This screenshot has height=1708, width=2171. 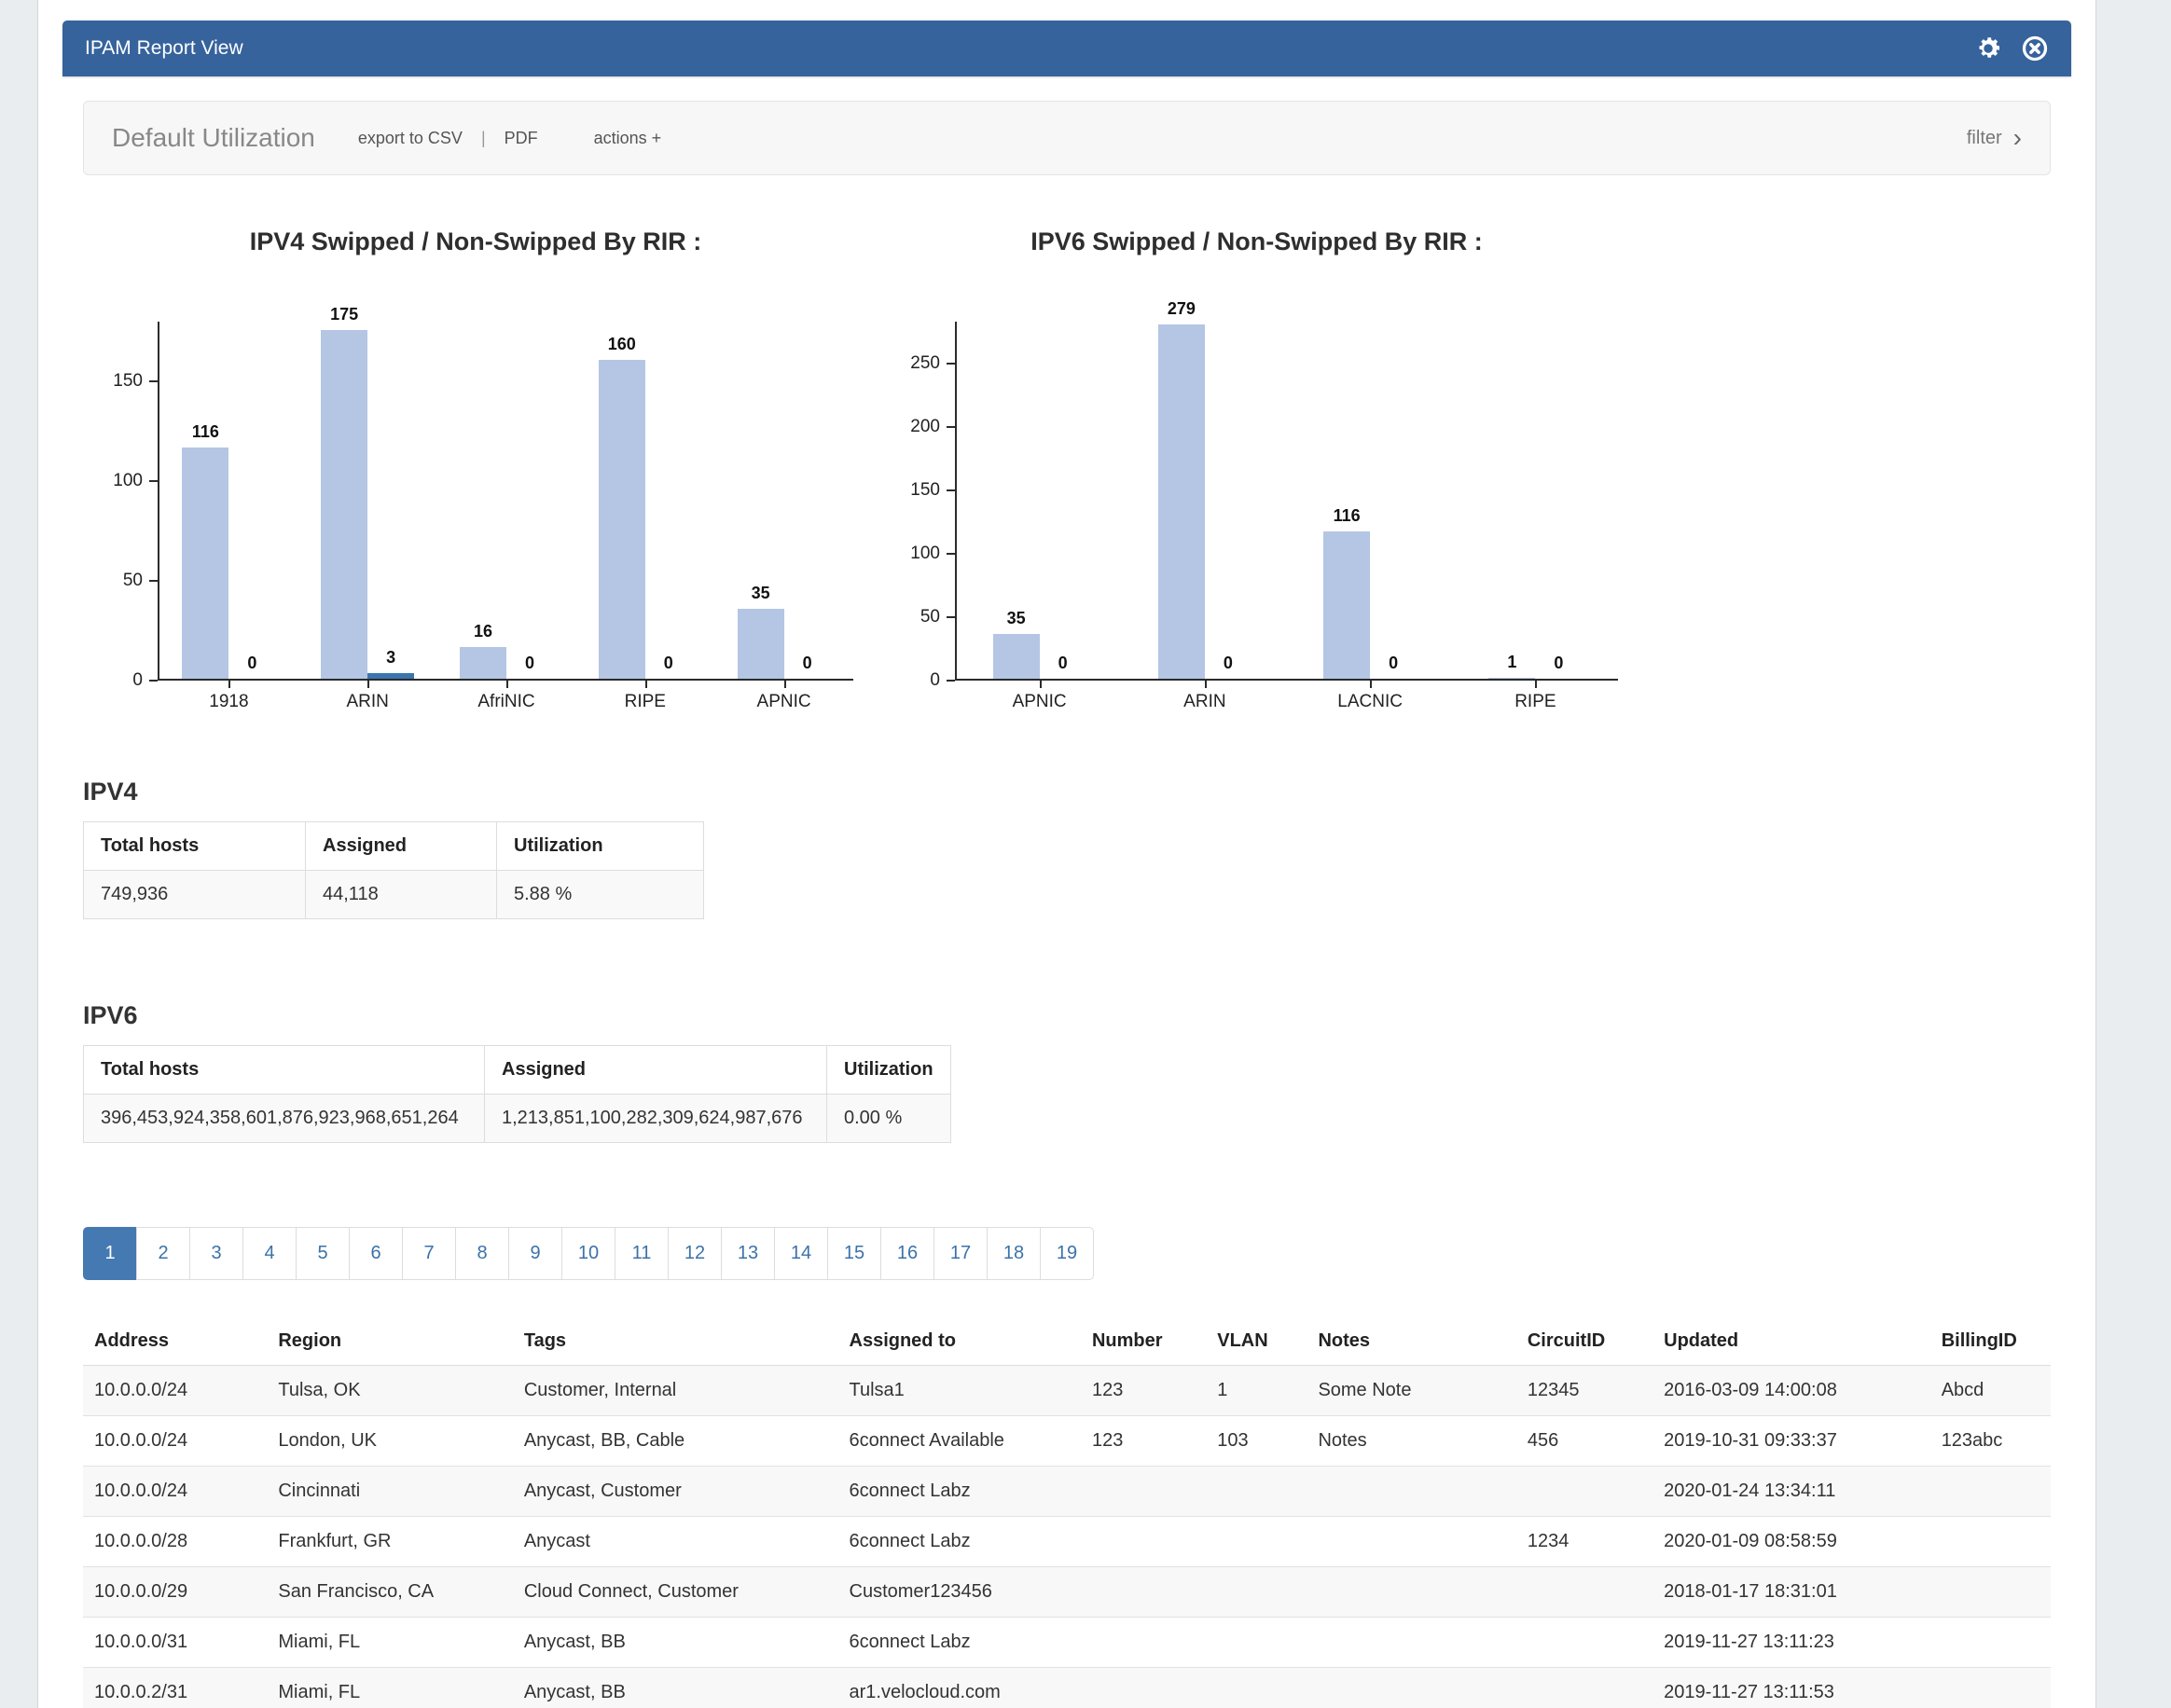 What do you see at coordinates (925, 426) in the screenshot?
I see `y-tick-label: 200` at bounding box center [925, 426].